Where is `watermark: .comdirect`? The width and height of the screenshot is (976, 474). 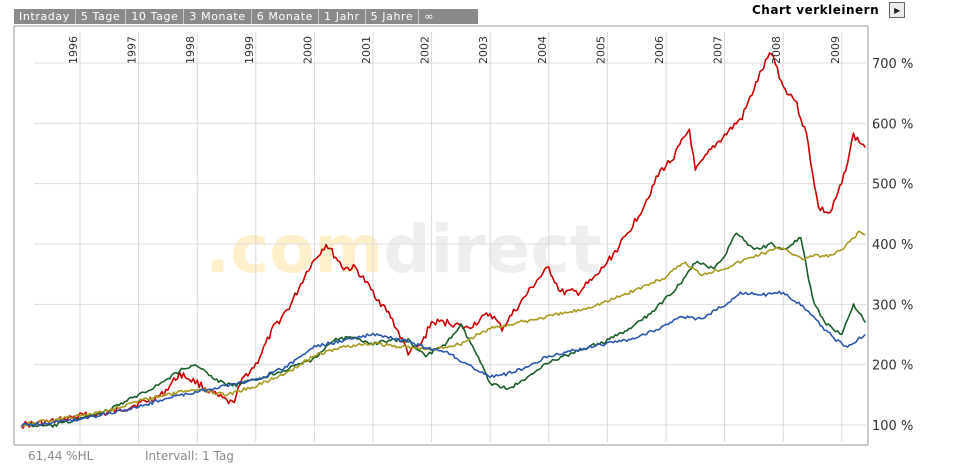
watermark: .comdirect is located at coordinates (403, 249).